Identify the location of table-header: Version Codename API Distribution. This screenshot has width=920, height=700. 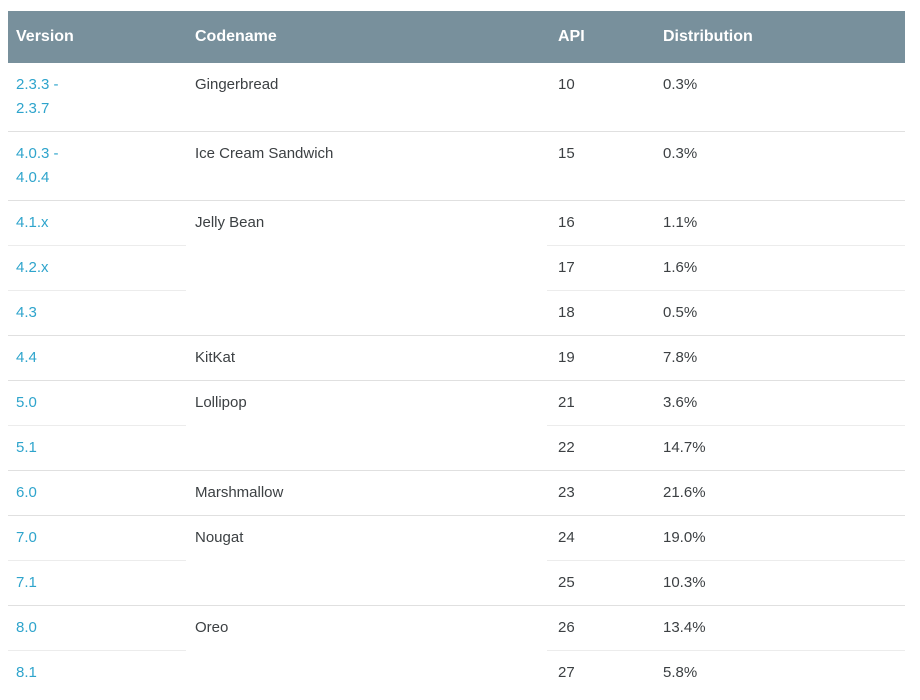
(456, 37).